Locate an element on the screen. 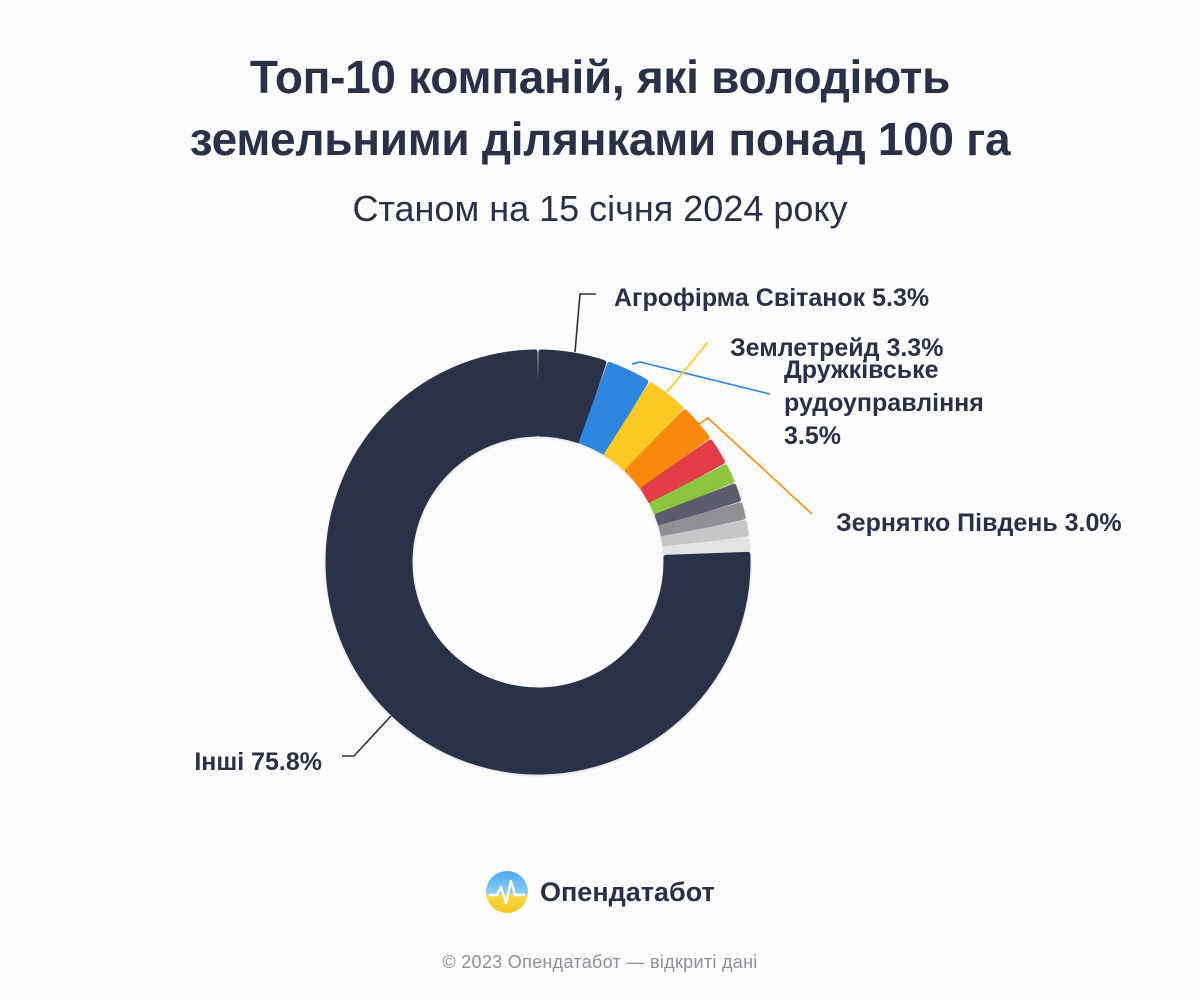  slice-label-line: 3.5% is located at coordinates (812, 436).